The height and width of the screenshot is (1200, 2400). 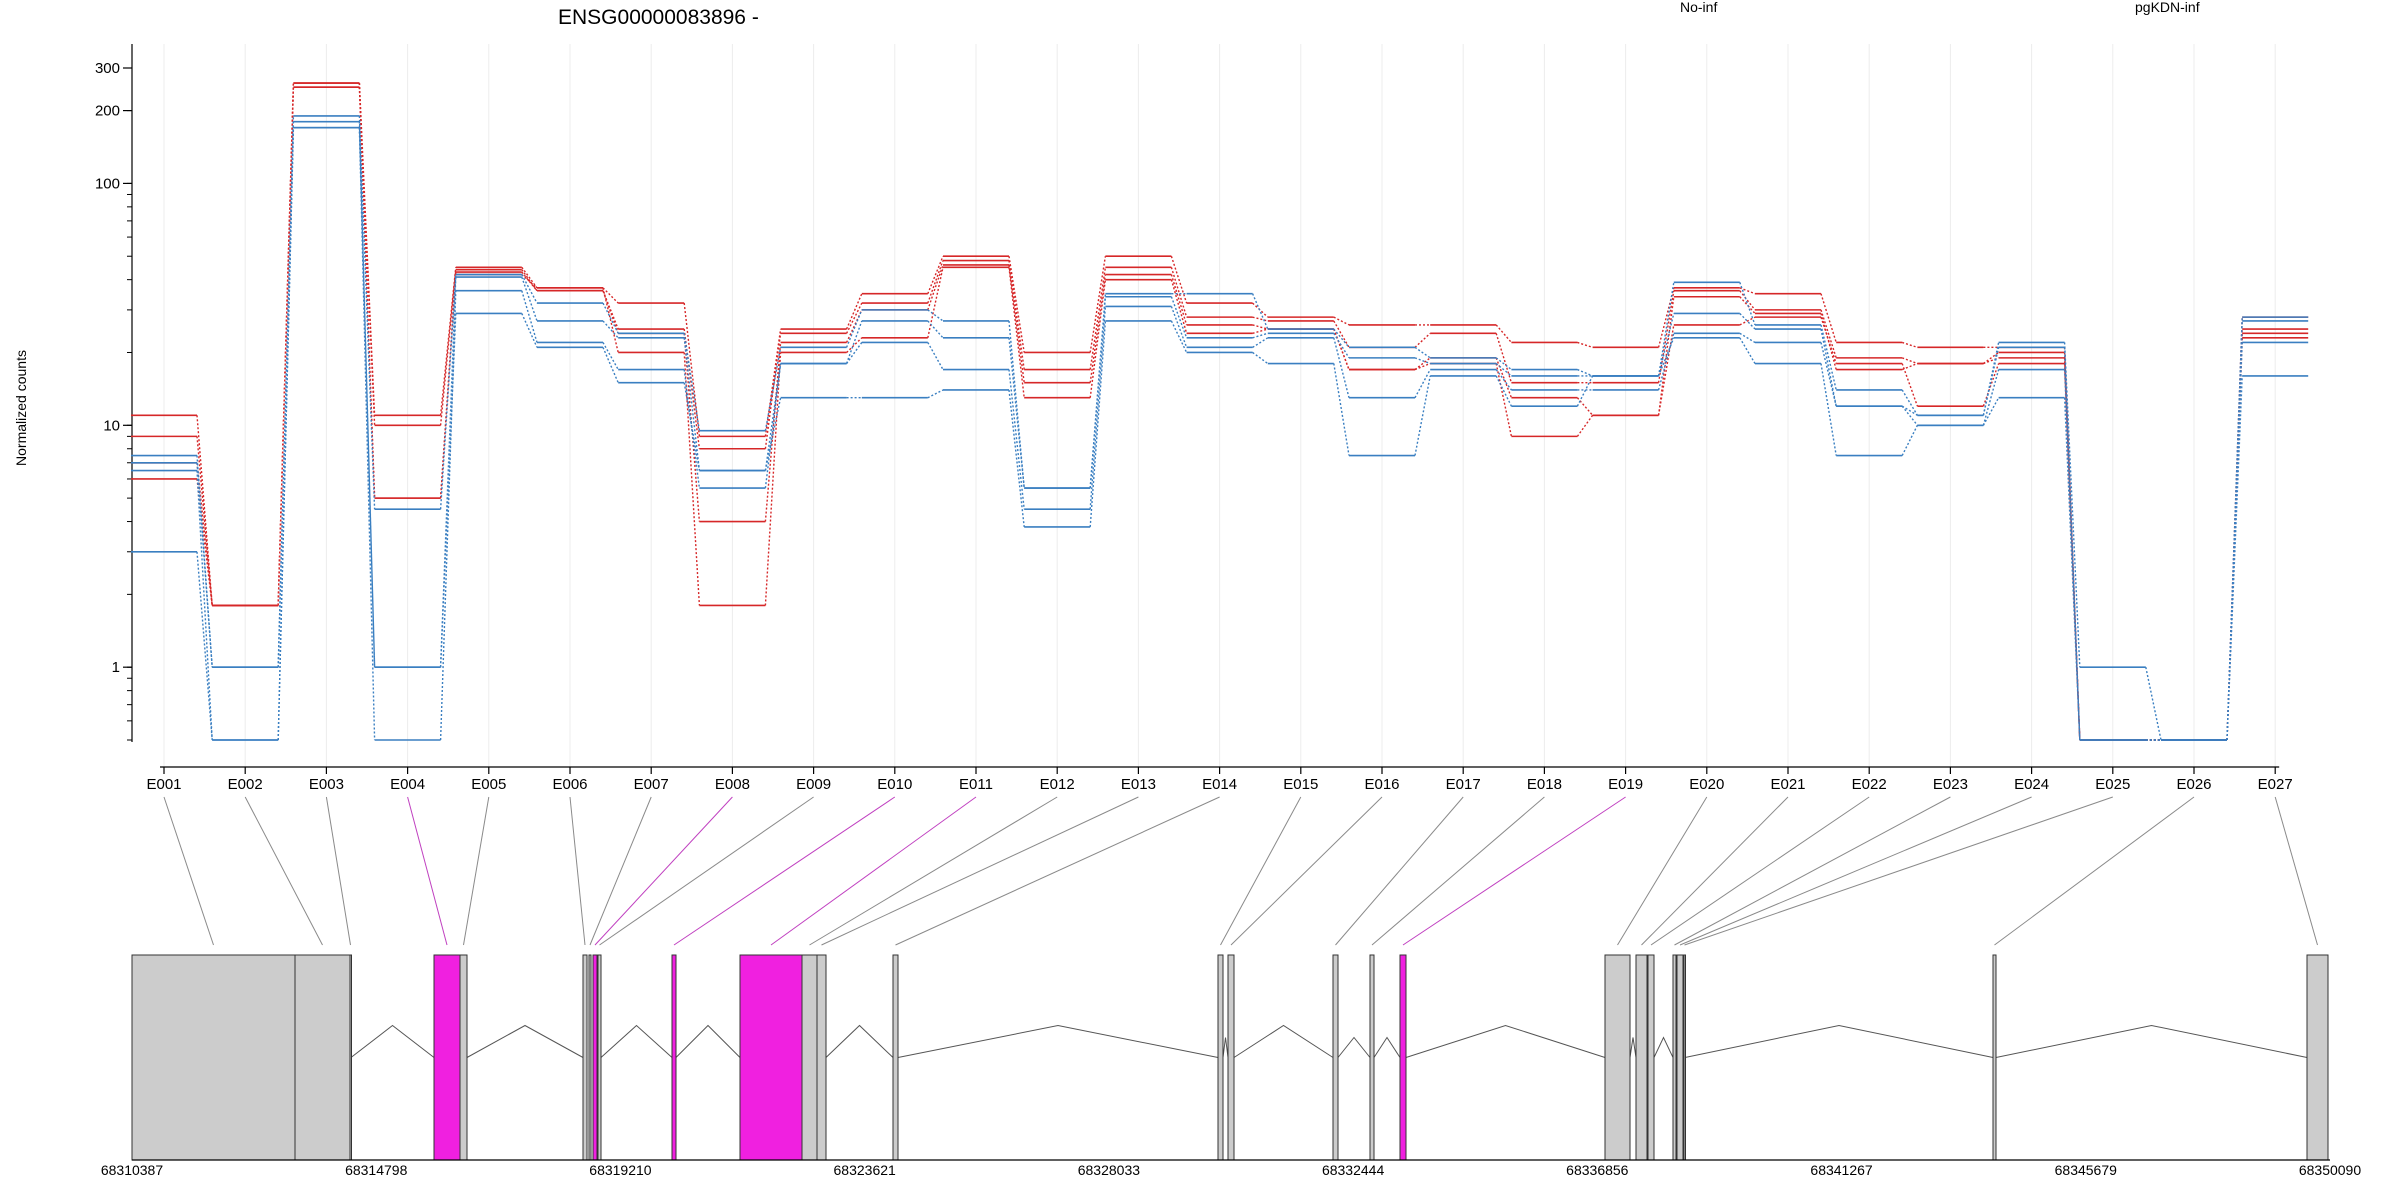 What do you see at coordinates (163, 784) in the screenshot?
I see `x-tick-label: E001` at bounding box center [163, 784].